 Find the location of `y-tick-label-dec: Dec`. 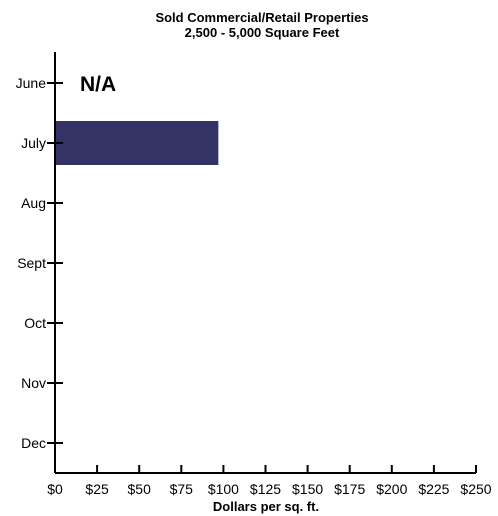

y-tick-label-dec: Dec is located at coordinates (33, 443).